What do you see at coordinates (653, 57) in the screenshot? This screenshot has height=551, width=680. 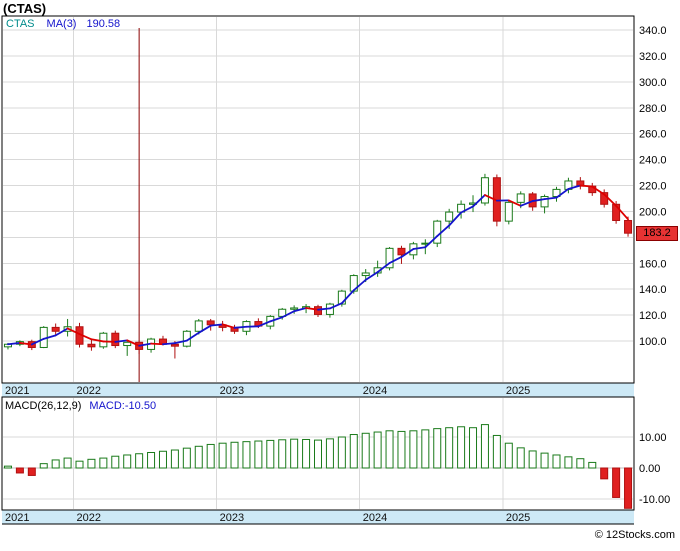 I see `svg-text: 320.0` at bounding box center [653, 57].